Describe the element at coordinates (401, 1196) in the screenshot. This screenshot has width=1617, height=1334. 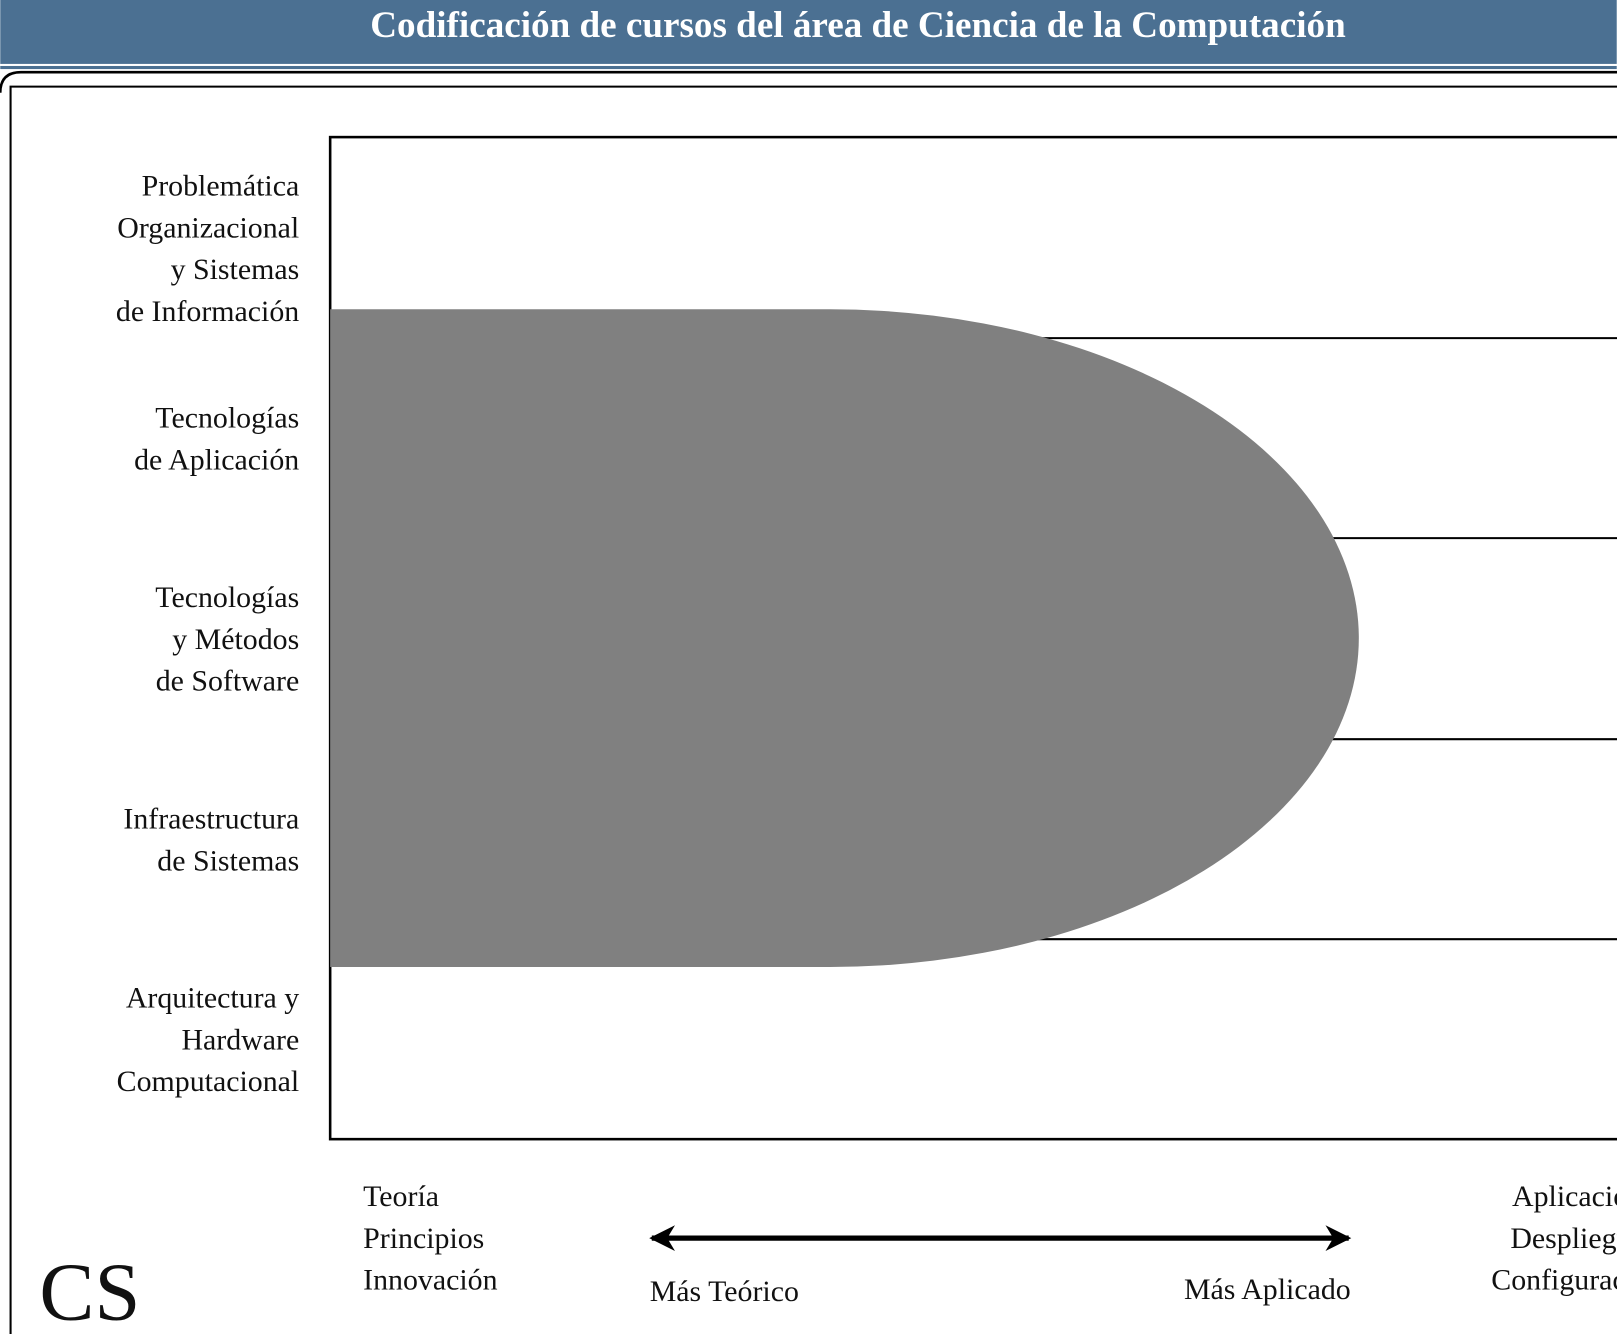
I see `axis-left-text: Teoría` at that location.